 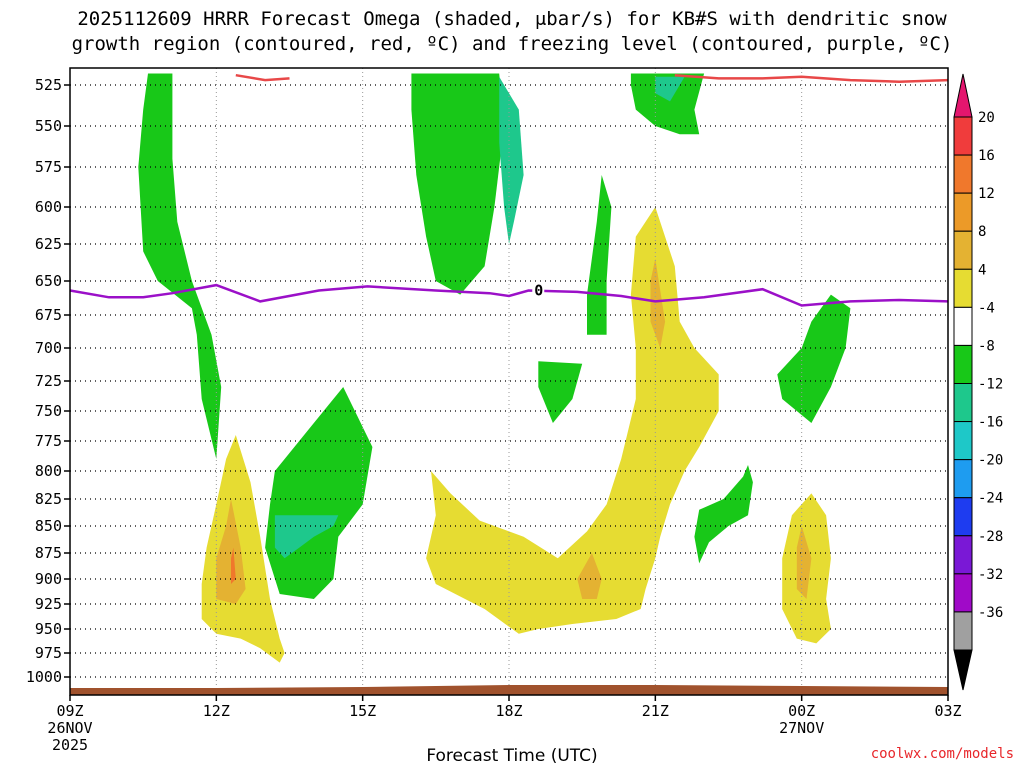 I want to click on y-tick-label-650: 650, so click(x=48, y=281).